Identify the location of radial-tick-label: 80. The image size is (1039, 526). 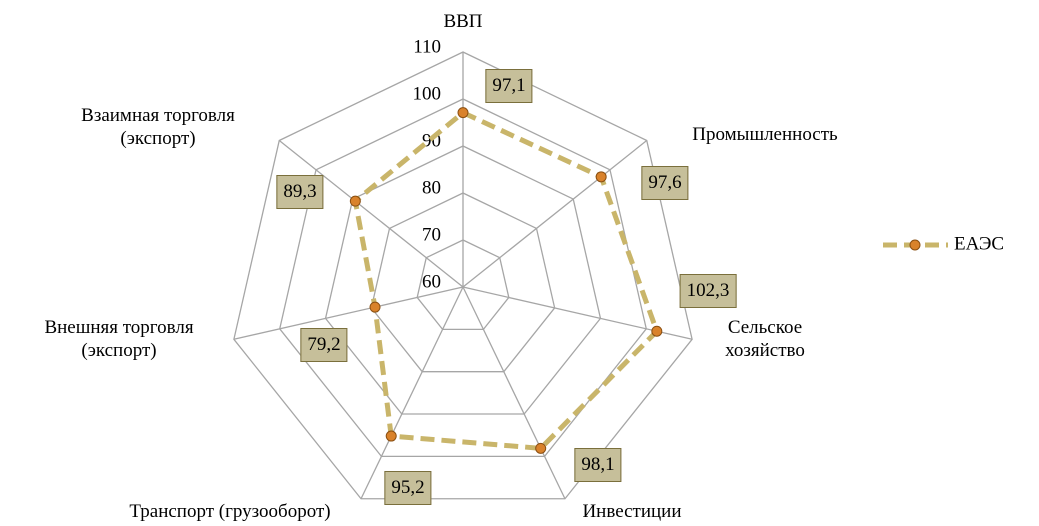
(431, 187).